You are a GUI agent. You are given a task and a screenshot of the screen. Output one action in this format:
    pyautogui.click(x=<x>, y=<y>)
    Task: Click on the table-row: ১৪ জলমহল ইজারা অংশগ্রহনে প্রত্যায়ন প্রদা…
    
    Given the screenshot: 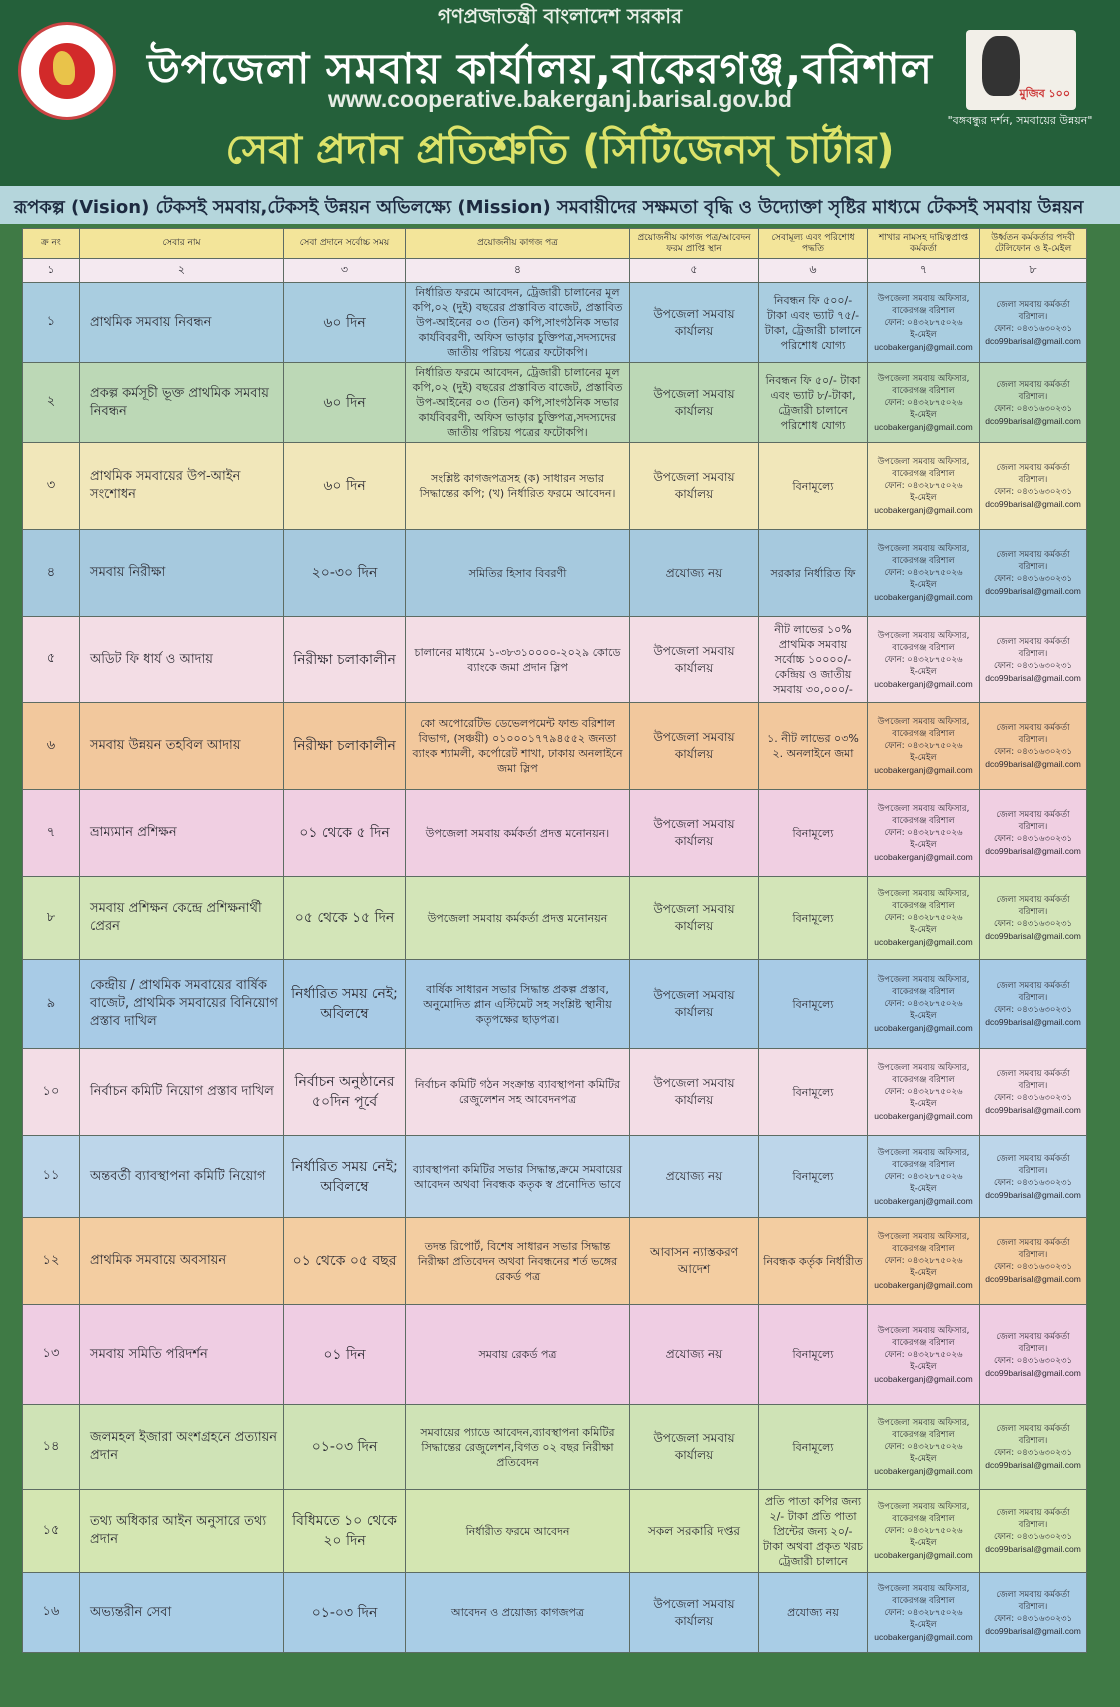 What is the action you would take?
    pyautogui.click(x=554, y=1447)
    